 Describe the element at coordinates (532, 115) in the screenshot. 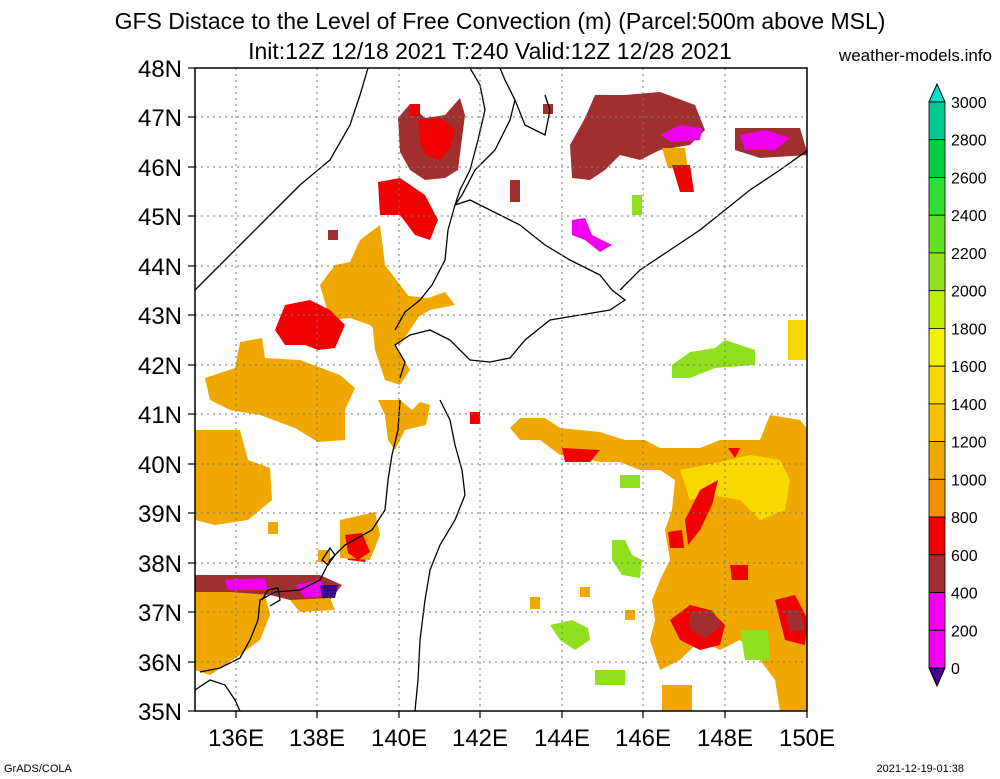

I see `coast-sakhalin-east` at that location.